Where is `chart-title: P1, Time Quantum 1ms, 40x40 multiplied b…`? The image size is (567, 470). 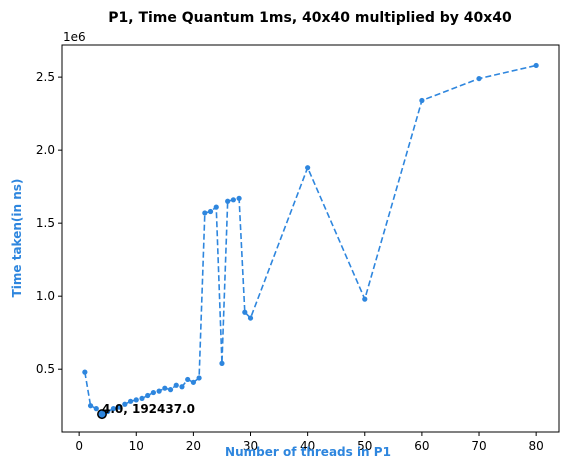 chart-title: P1, Time Quantum 1ms, 40x40 multiplied b… is located at coordinates (310, 18).